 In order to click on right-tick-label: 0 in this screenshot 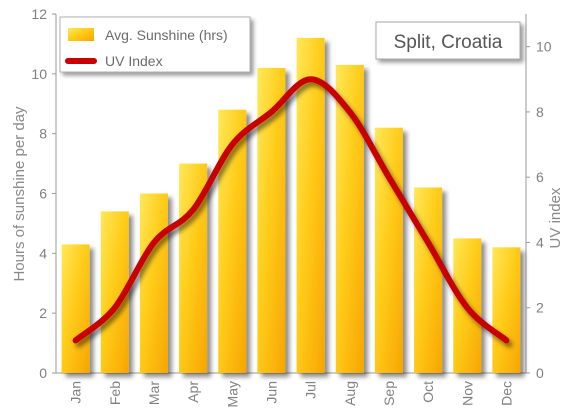, I will do `click(540, 373)`.